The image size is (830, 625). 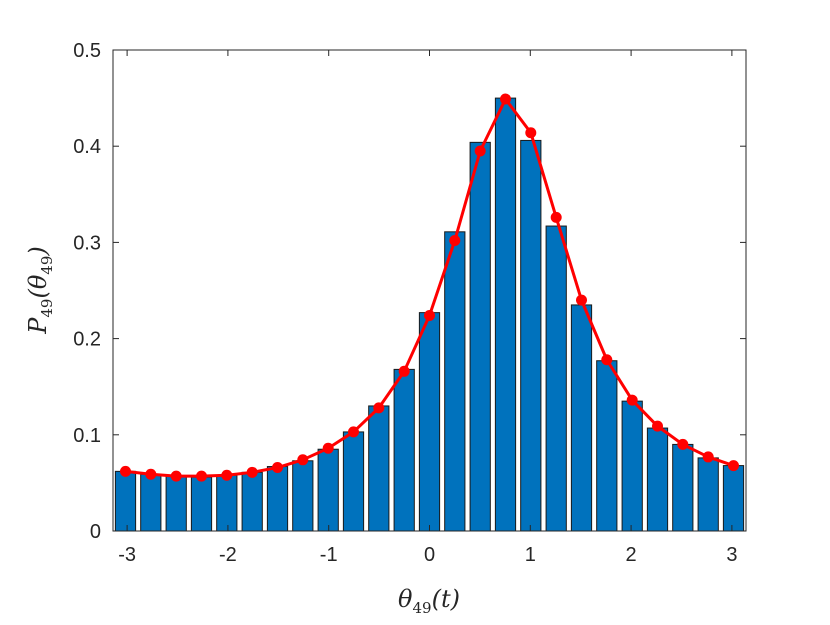 I want to click on x-tick-label: -3, so click(x=127, y=555).